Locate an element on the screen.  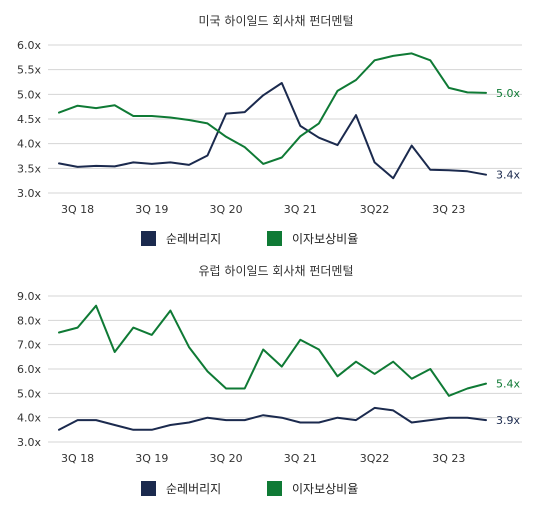
y-tick-label: 9.0x is located at coordinates (29, 296).